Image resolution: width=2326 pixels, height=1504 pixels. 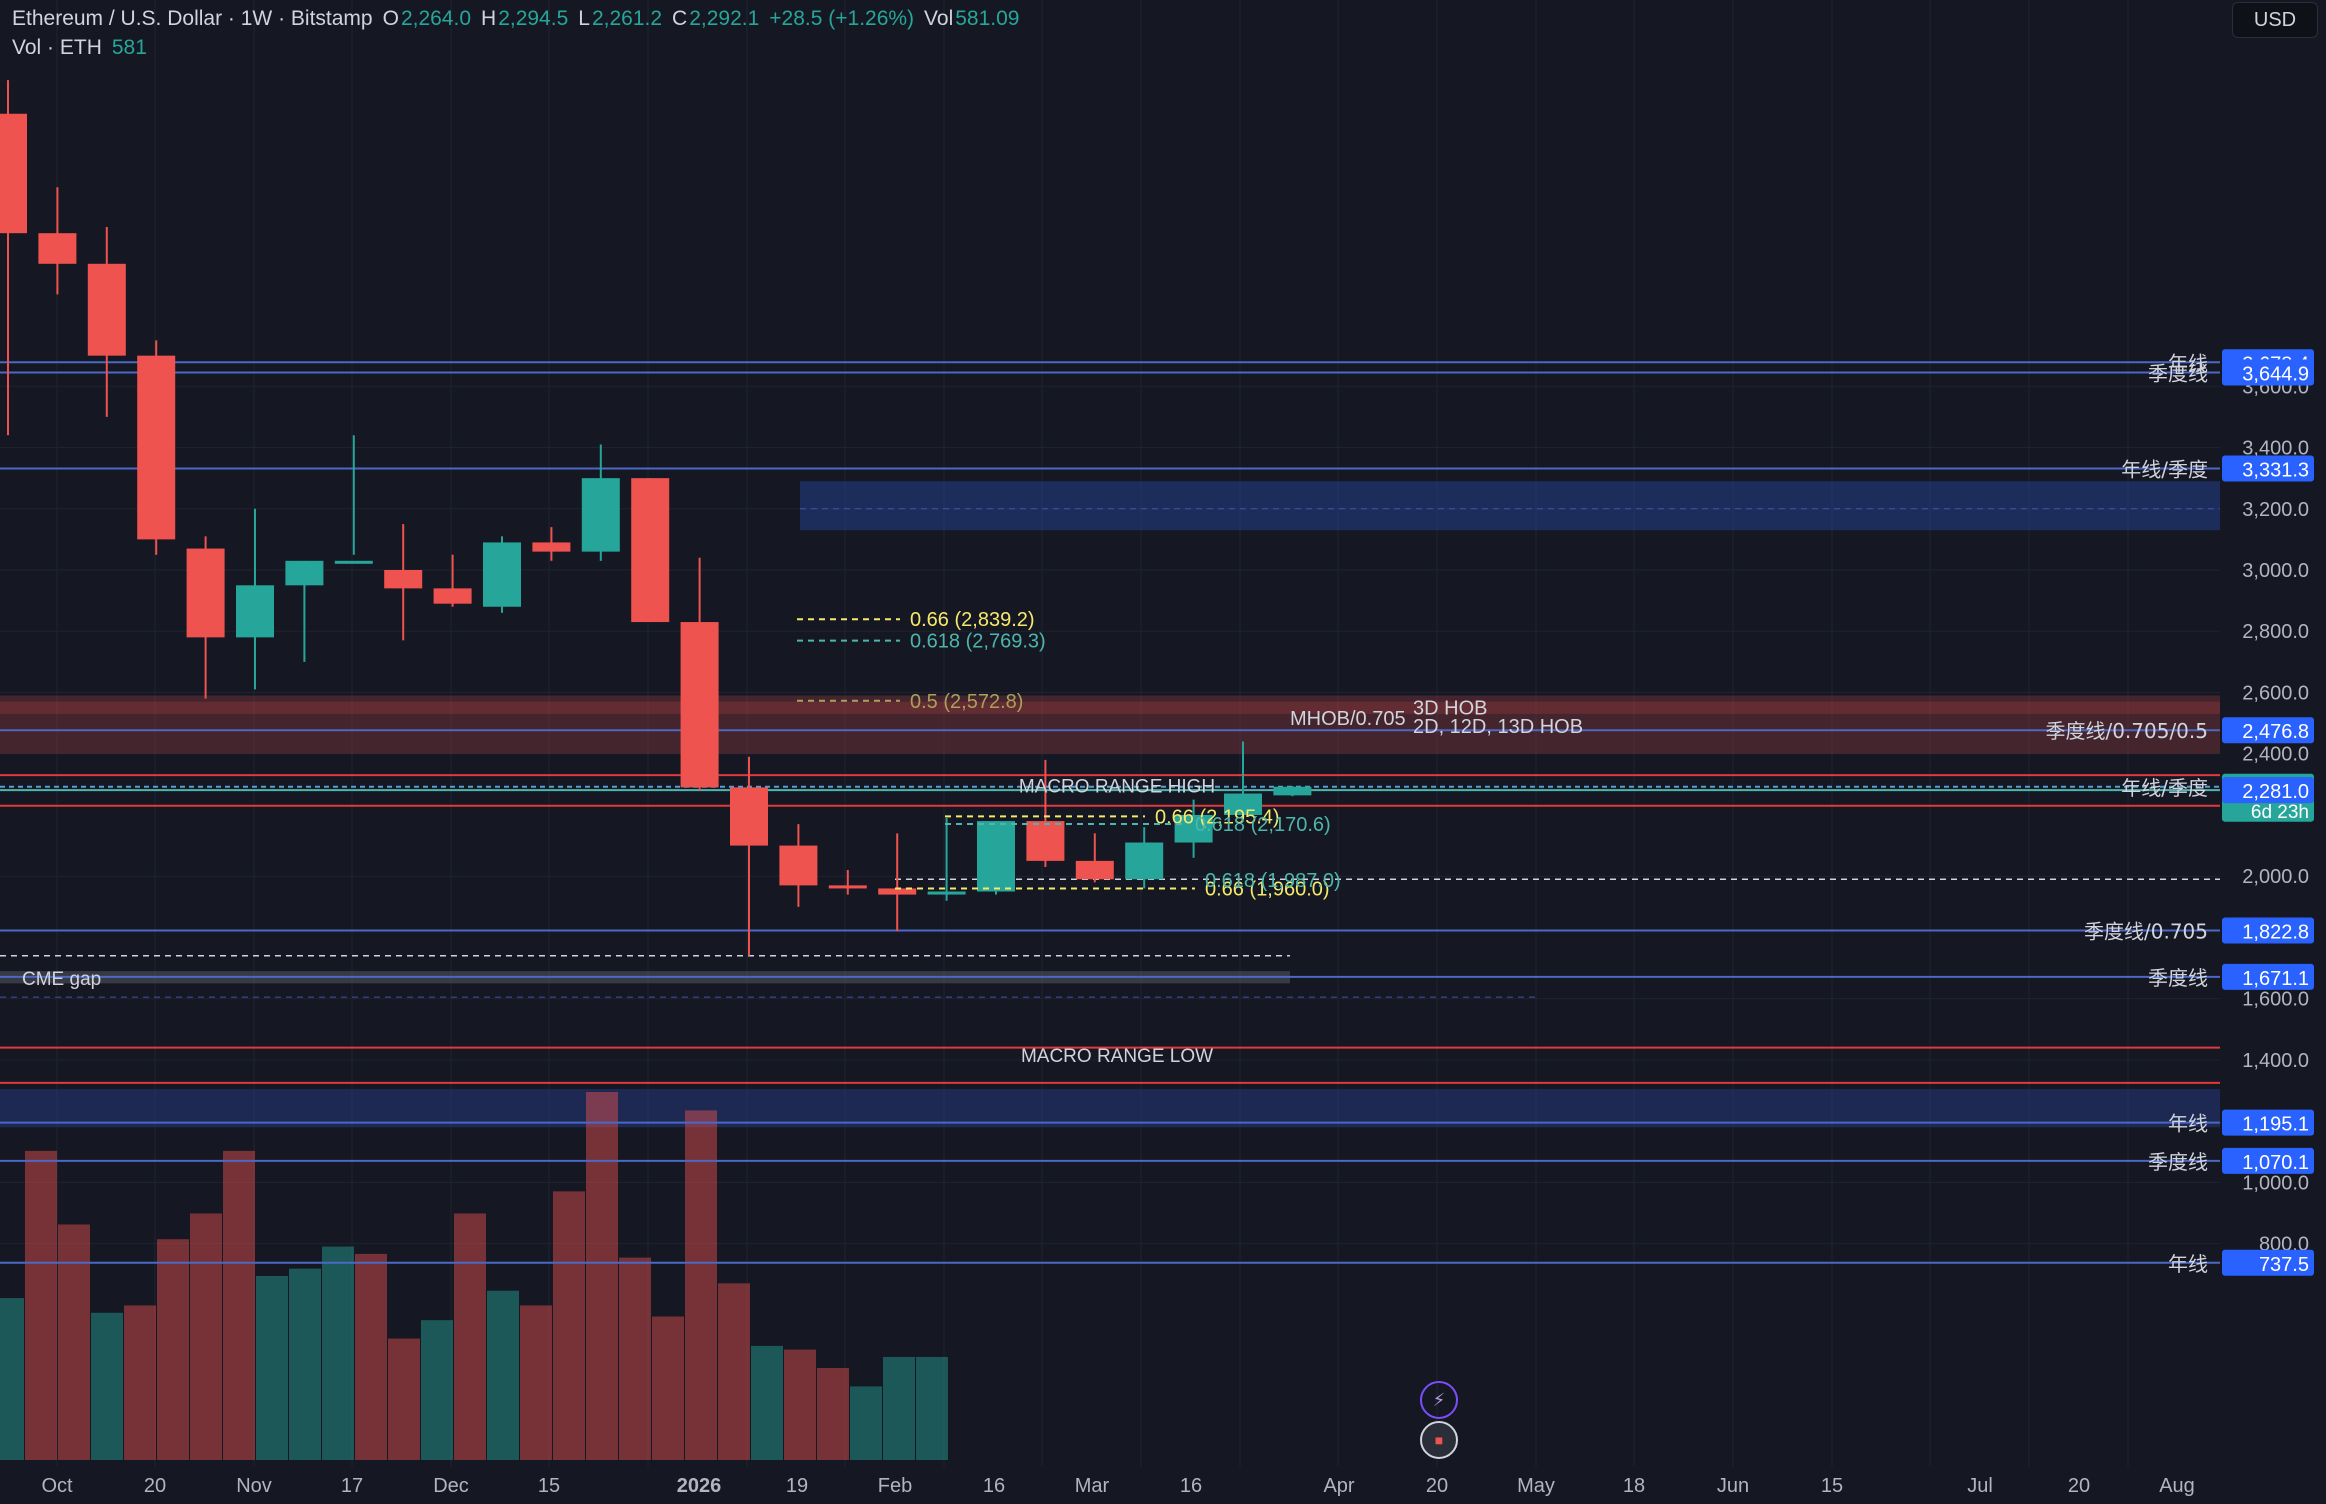 What do you see at coordinates (2178, 978) in the screenshot?
I see `level-label-7: 季度线` at bounding box center [2178, 978].